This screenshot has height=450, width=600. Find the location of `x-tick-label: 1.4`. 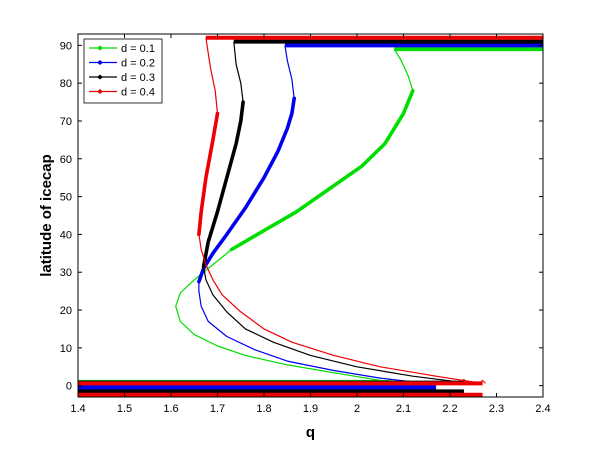

x-tick-label: 1.4 is located at coordinates (77, 409).